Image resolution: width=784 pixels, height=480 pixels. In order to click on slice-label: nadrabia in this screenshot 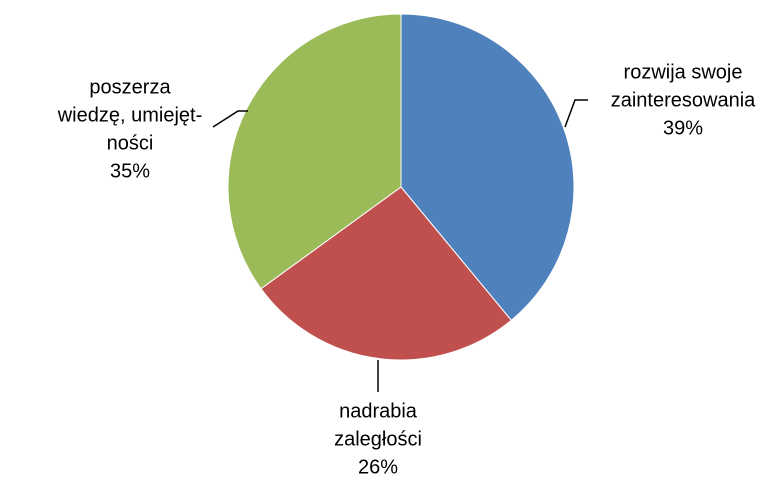, I will do `click(378, 411)`.